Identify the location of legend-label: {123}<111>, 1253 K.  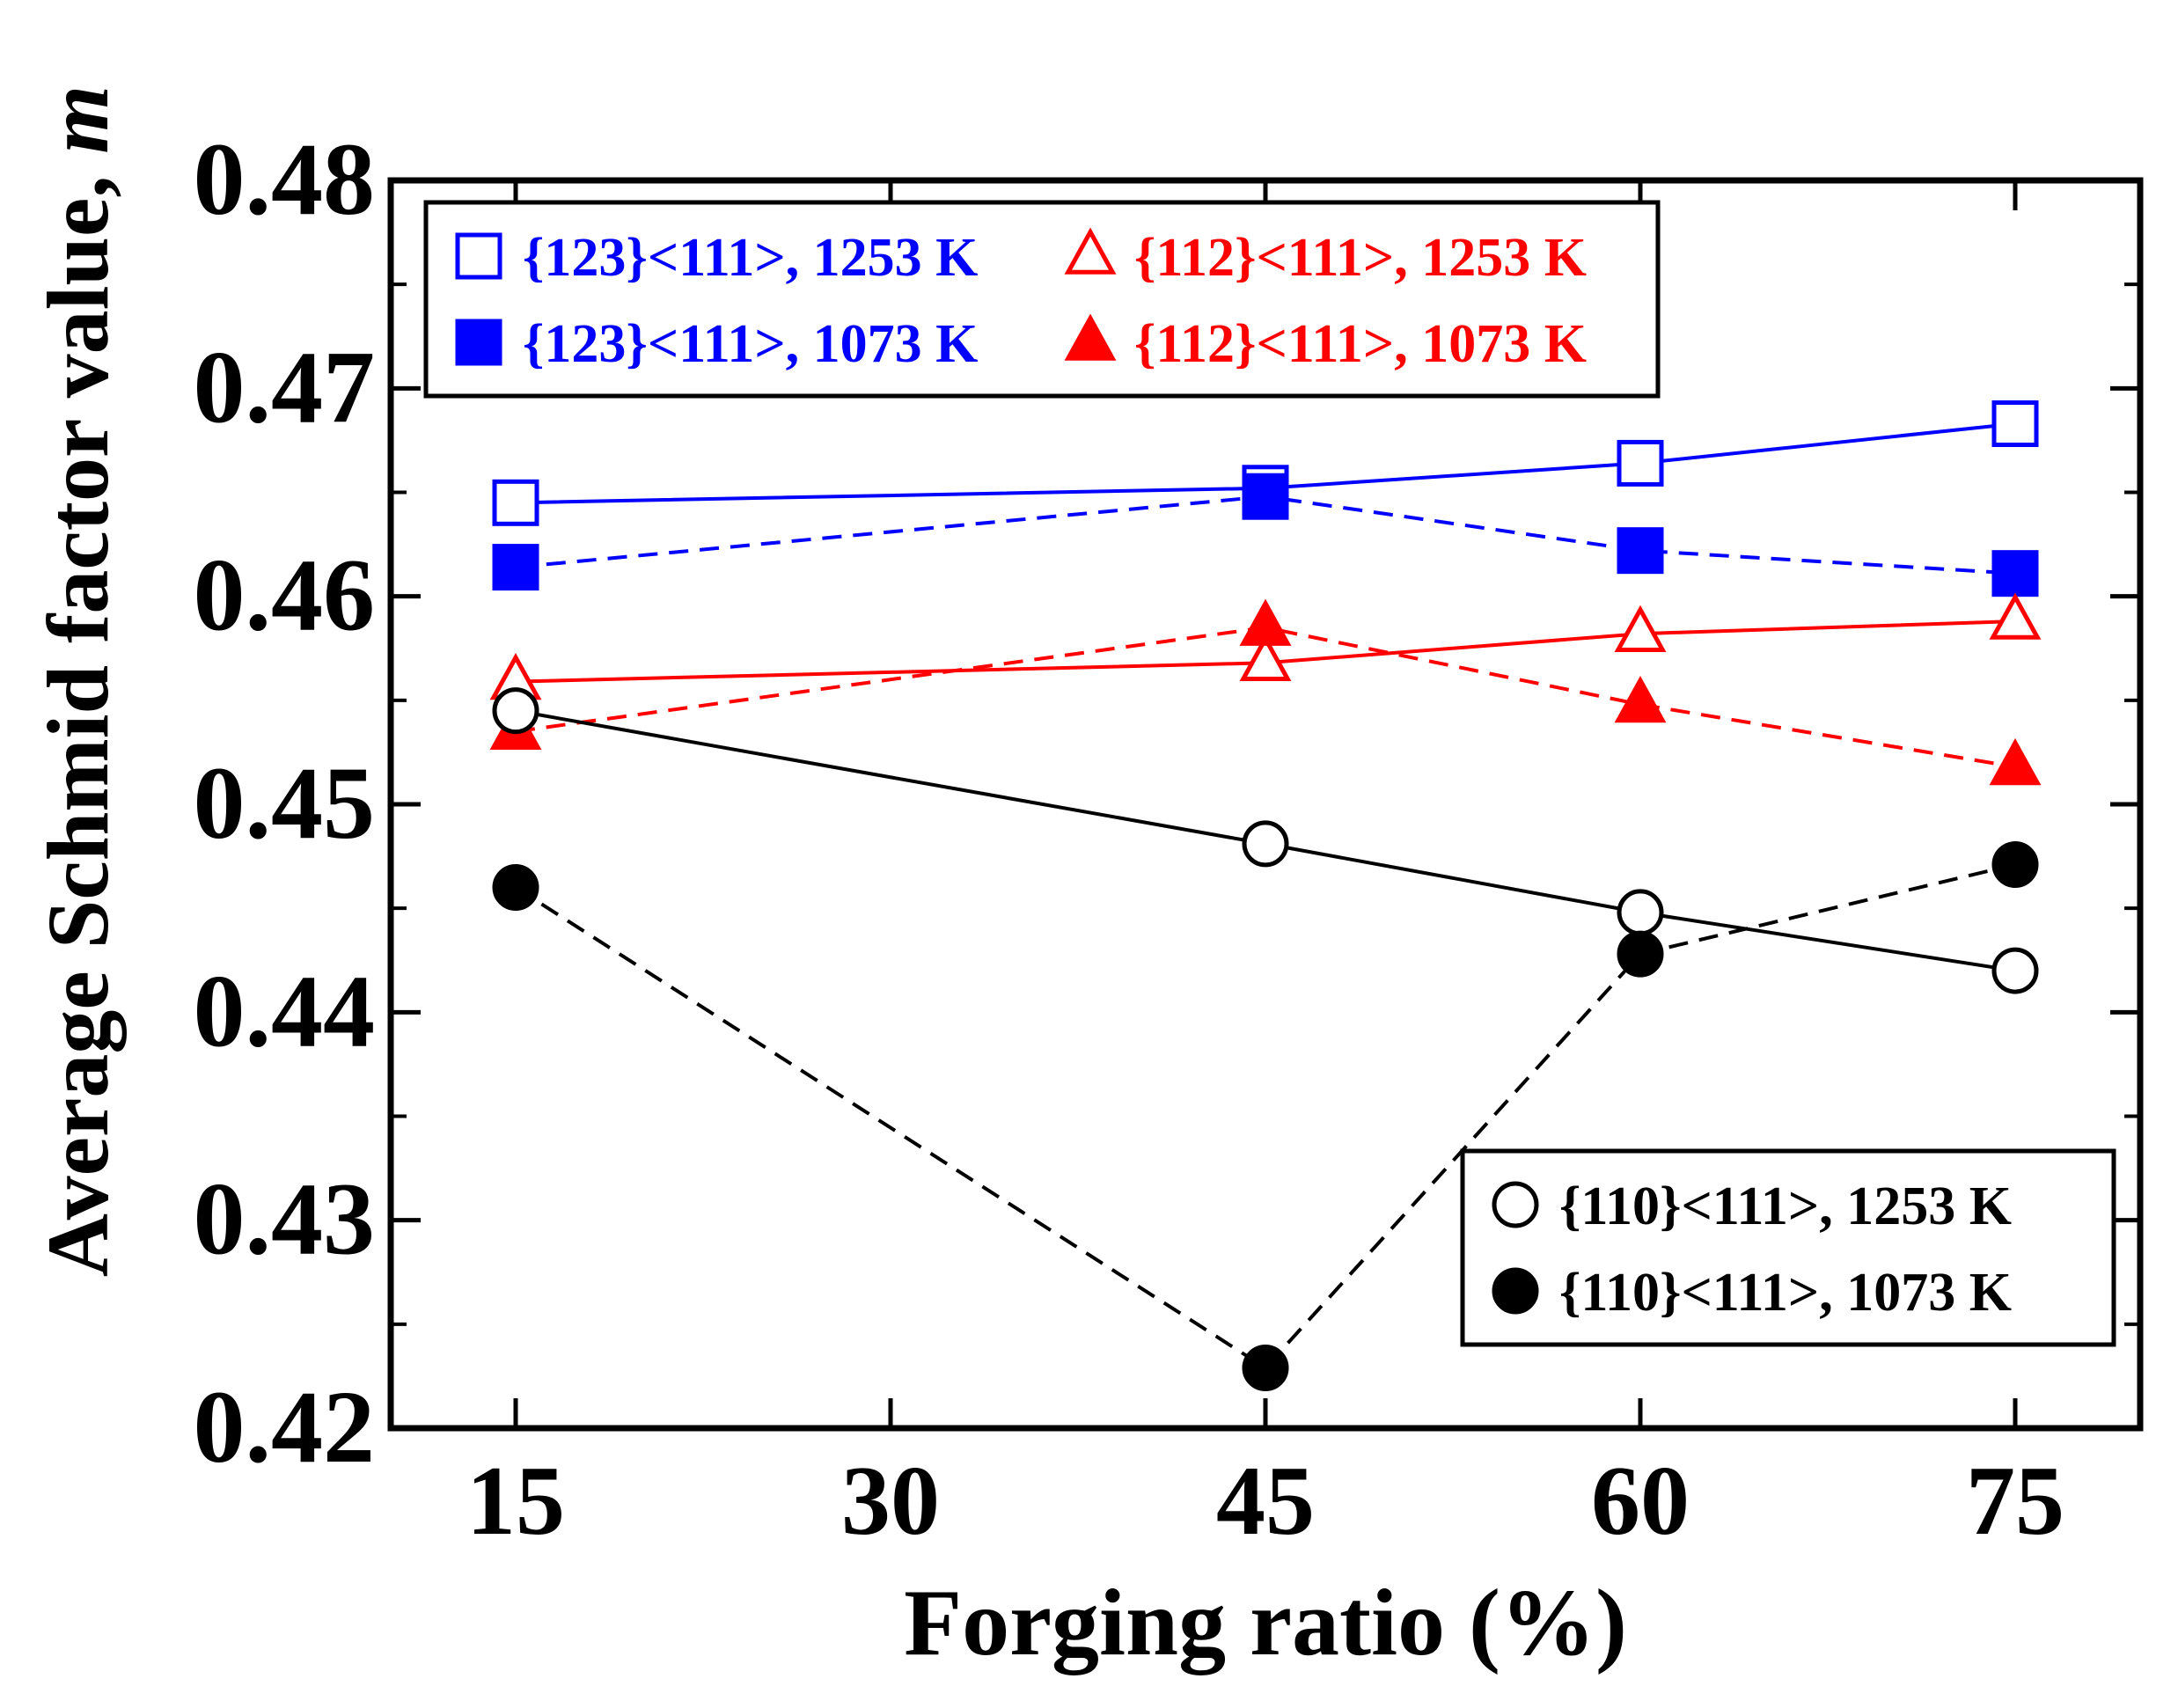
(750, 258).